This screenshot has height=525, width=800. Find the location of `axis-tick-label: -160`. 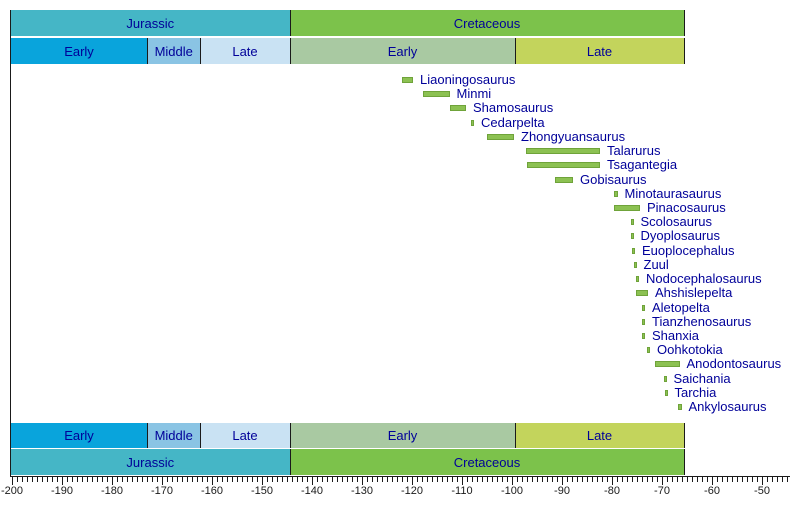

axis-tick-label: -160 is located at coordinates (212, 491).